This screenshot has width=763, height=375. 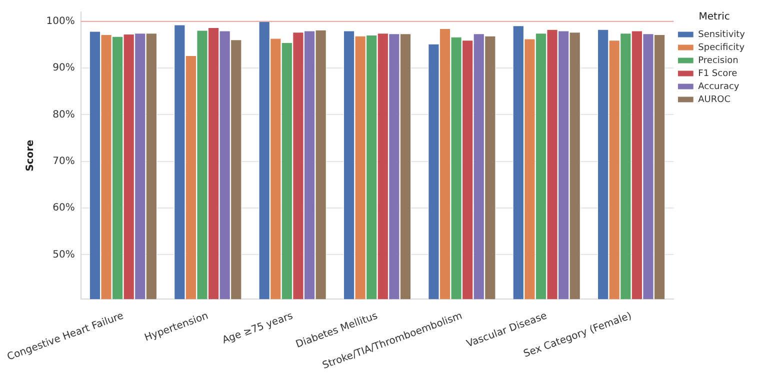 What do you see at coordinates (30, 155) in the screenshot?
I see `y-axis-title: Score` at bounding box center [30, 155].